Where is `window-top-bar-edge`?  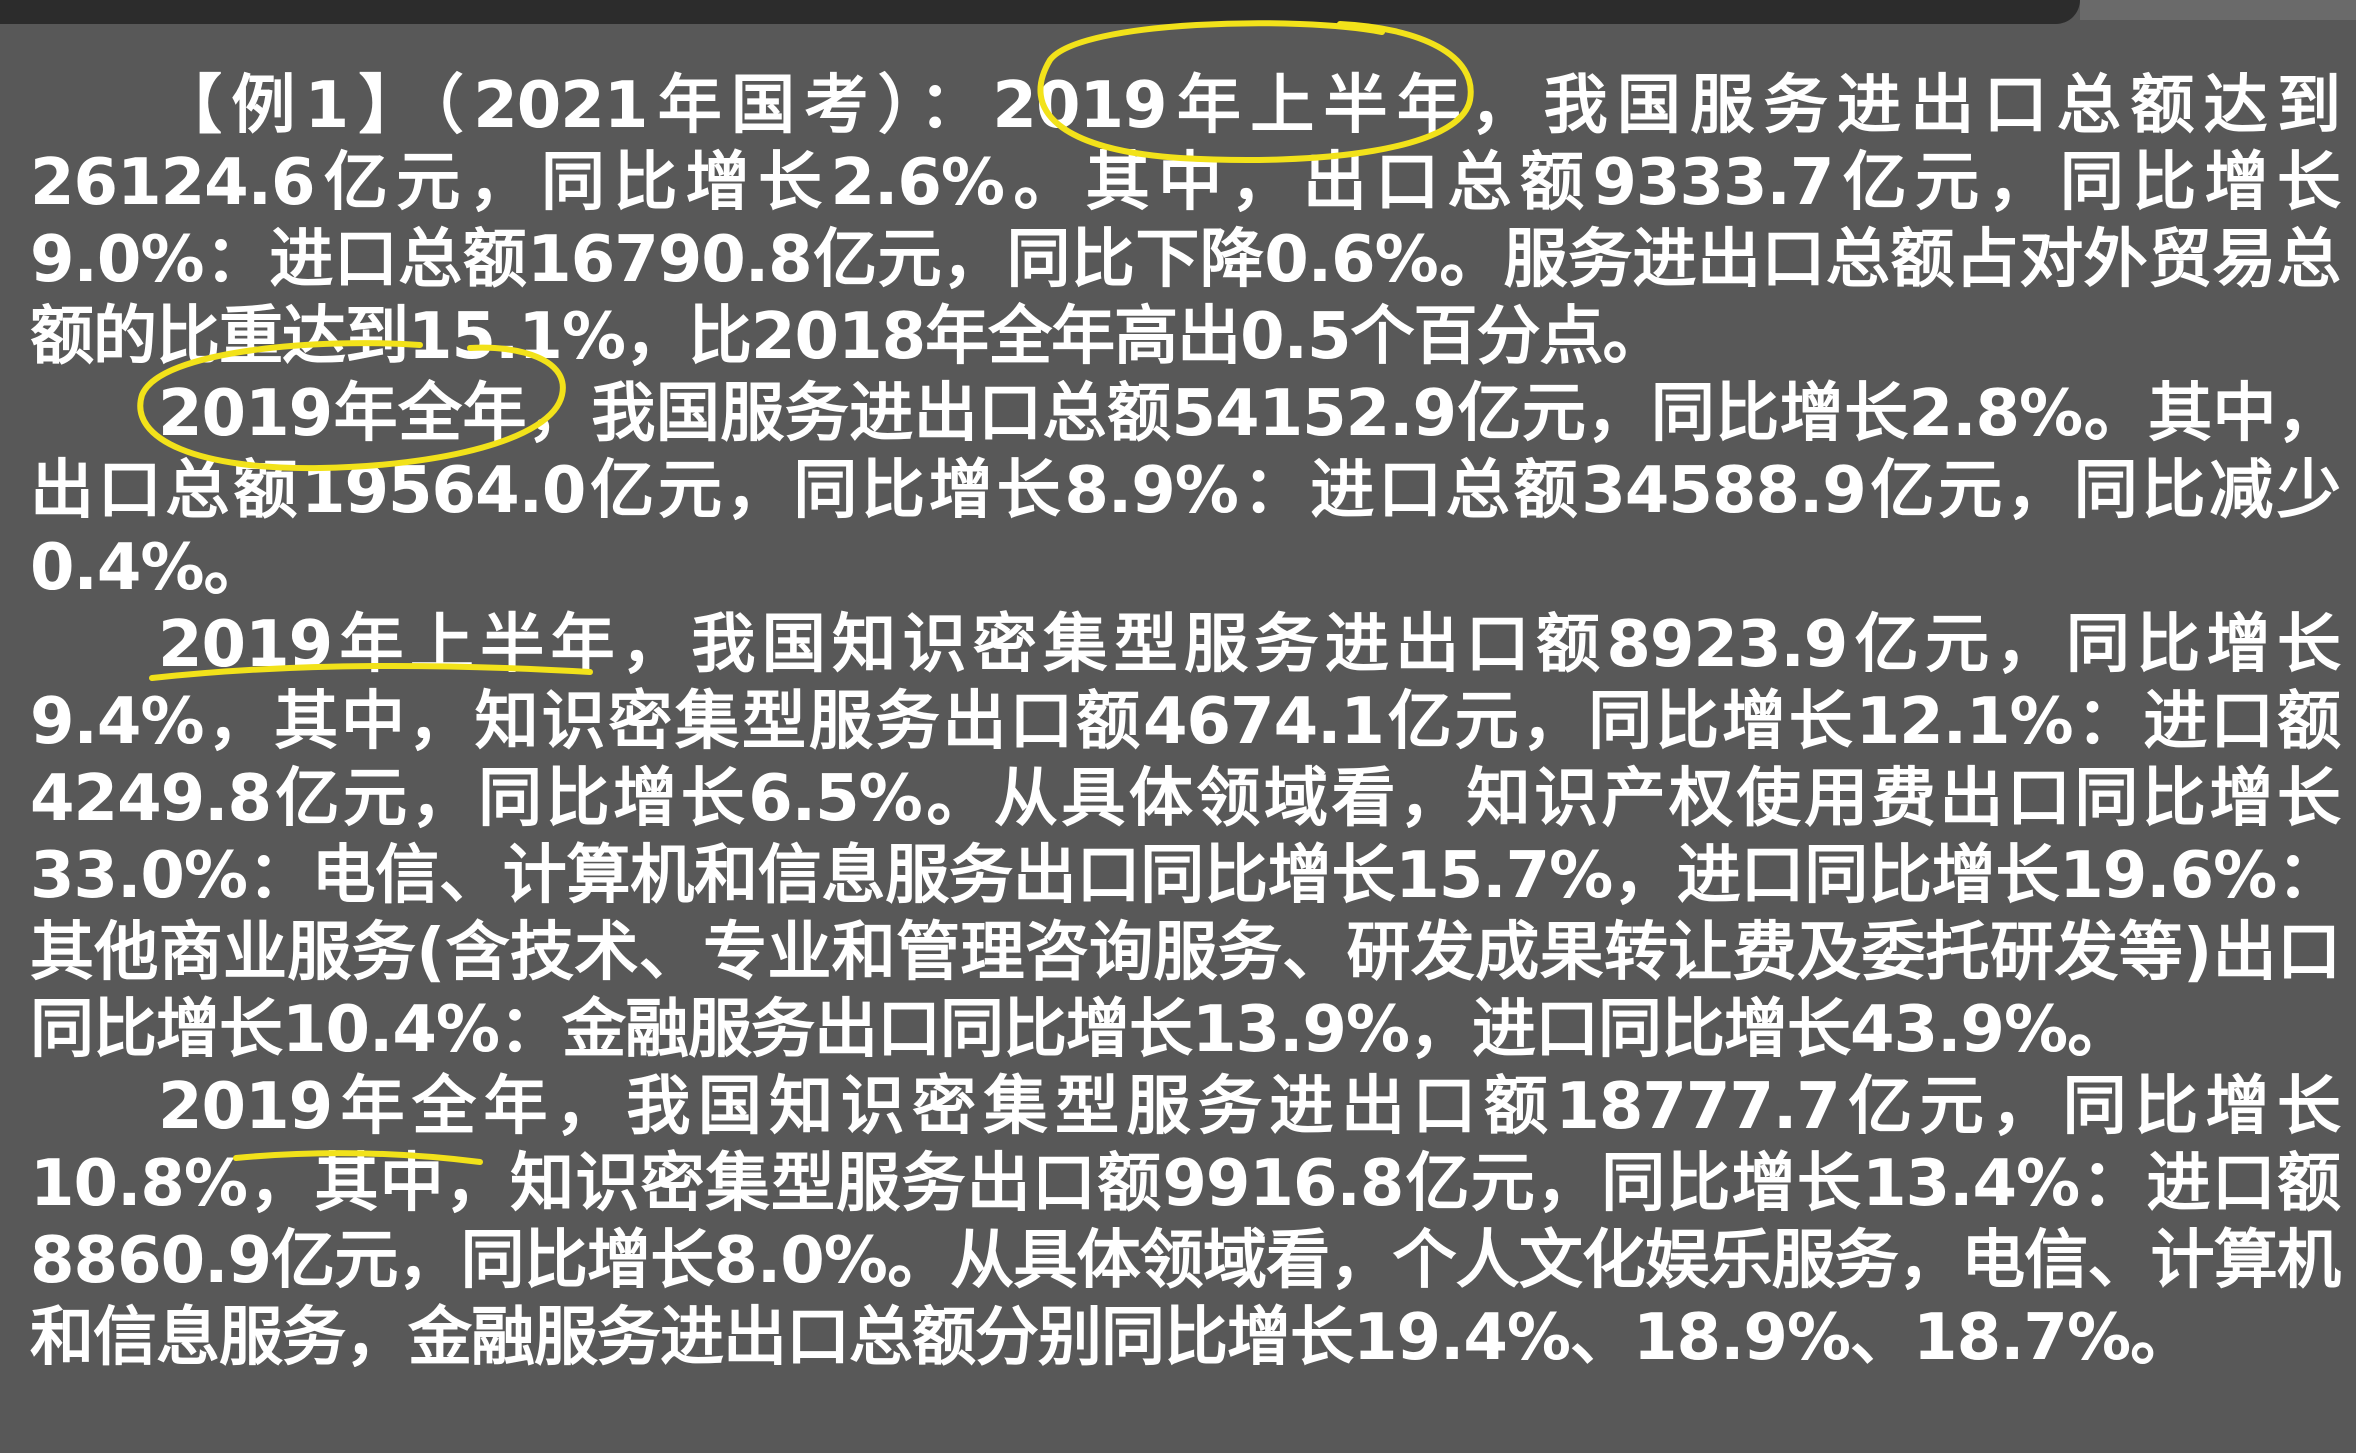
window-top-bar-edge is located at coordinates (2218, 10).